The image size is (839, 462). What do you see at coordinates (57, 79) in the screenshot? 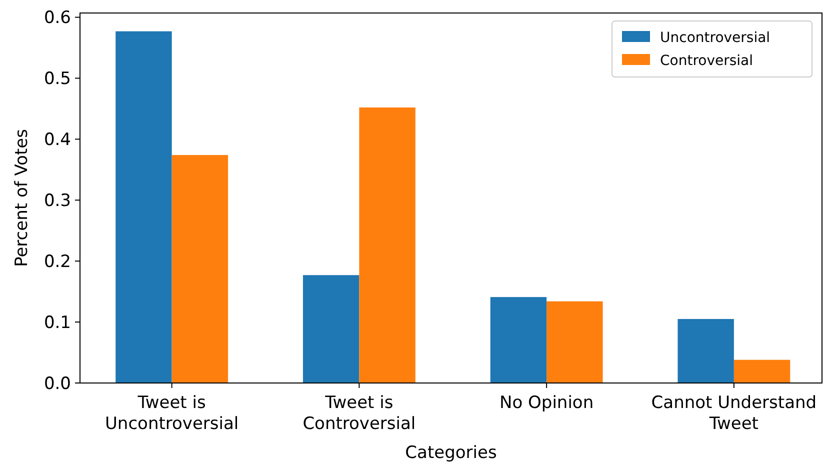
I see `y-tick-label: 0.5` at bounding box center [57, 79].